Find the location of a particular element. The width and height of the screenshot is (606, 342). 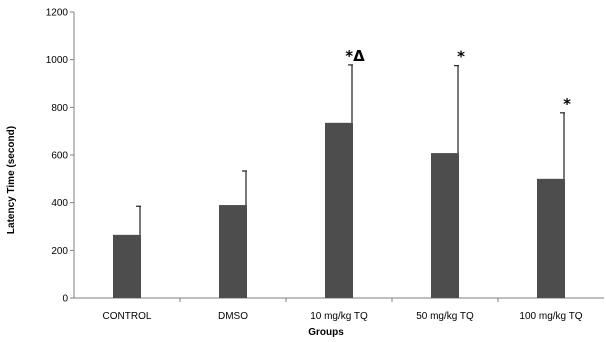

significance-marker: *Δ is located at coordinates (355, 56).